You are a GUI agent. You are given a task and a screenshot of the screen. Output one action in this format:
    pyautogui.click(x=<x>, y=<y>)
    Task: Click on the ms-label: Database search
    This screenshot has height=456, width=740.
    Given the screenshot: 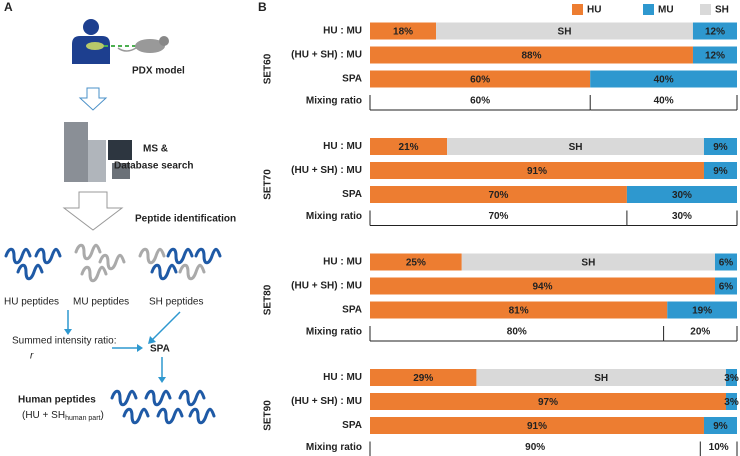 What is the action you would take?
    pyautogui.click(x=154, y=166)
    